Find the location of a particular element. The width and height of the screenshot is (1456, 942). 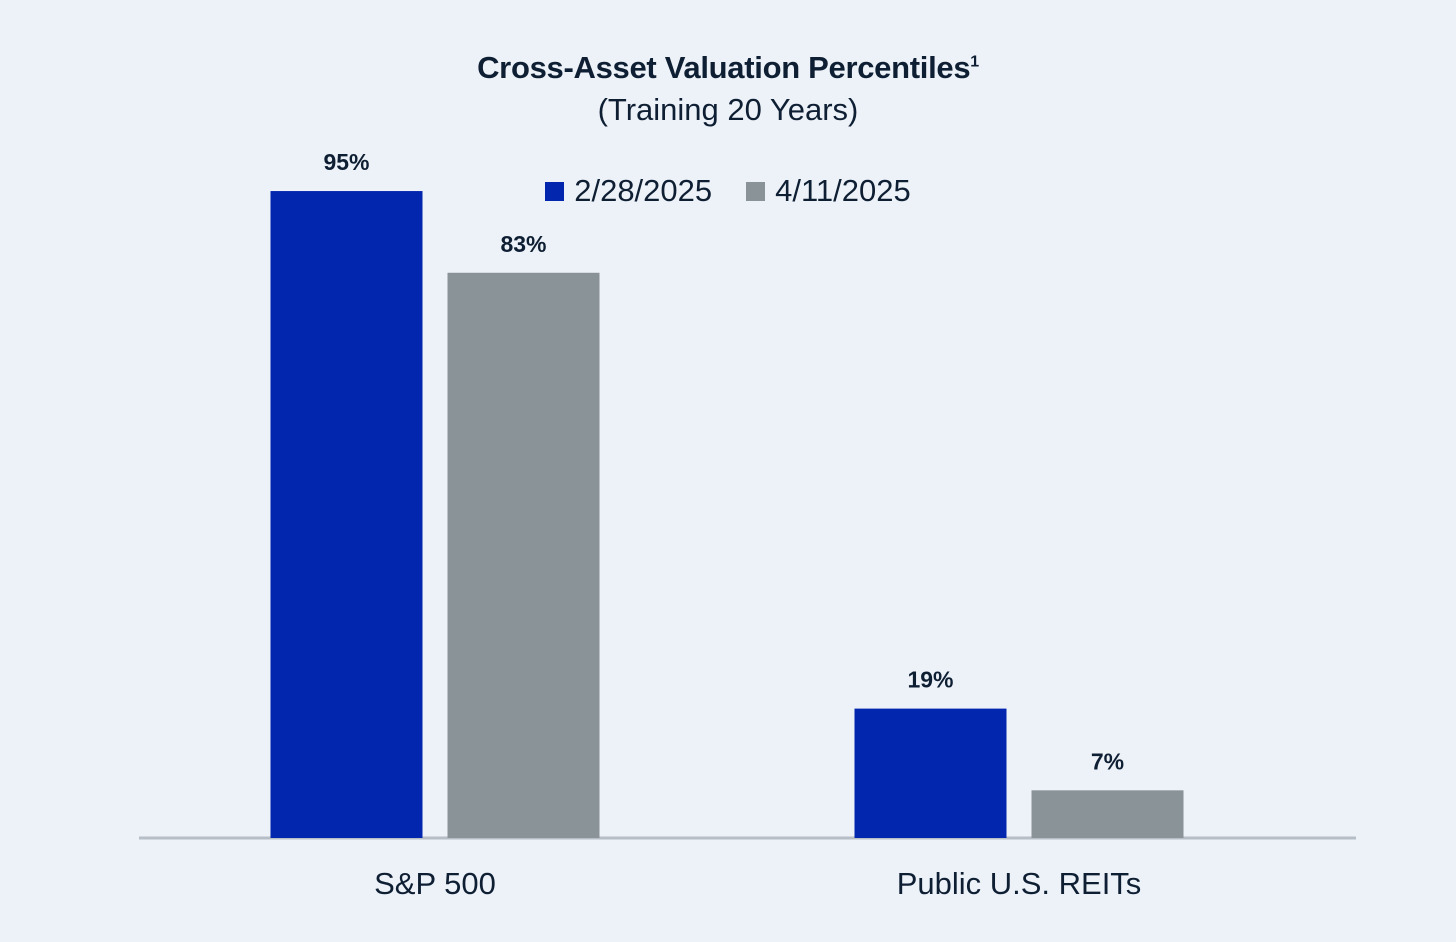

data-label-2-series-2: 7% is located at coordinates (1107, 761).